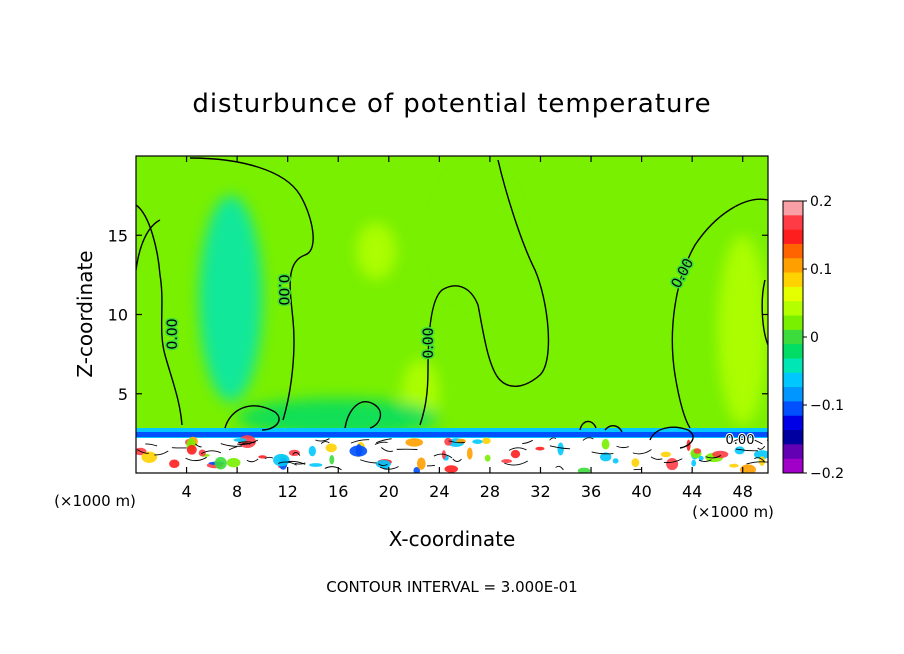 Image resolution: width=904 pixels, height=654 pixels. What do you see at coordinates (186, 491) in the screenshot?
I see `x-tick-label: 4` at bounding box center [186, 491].